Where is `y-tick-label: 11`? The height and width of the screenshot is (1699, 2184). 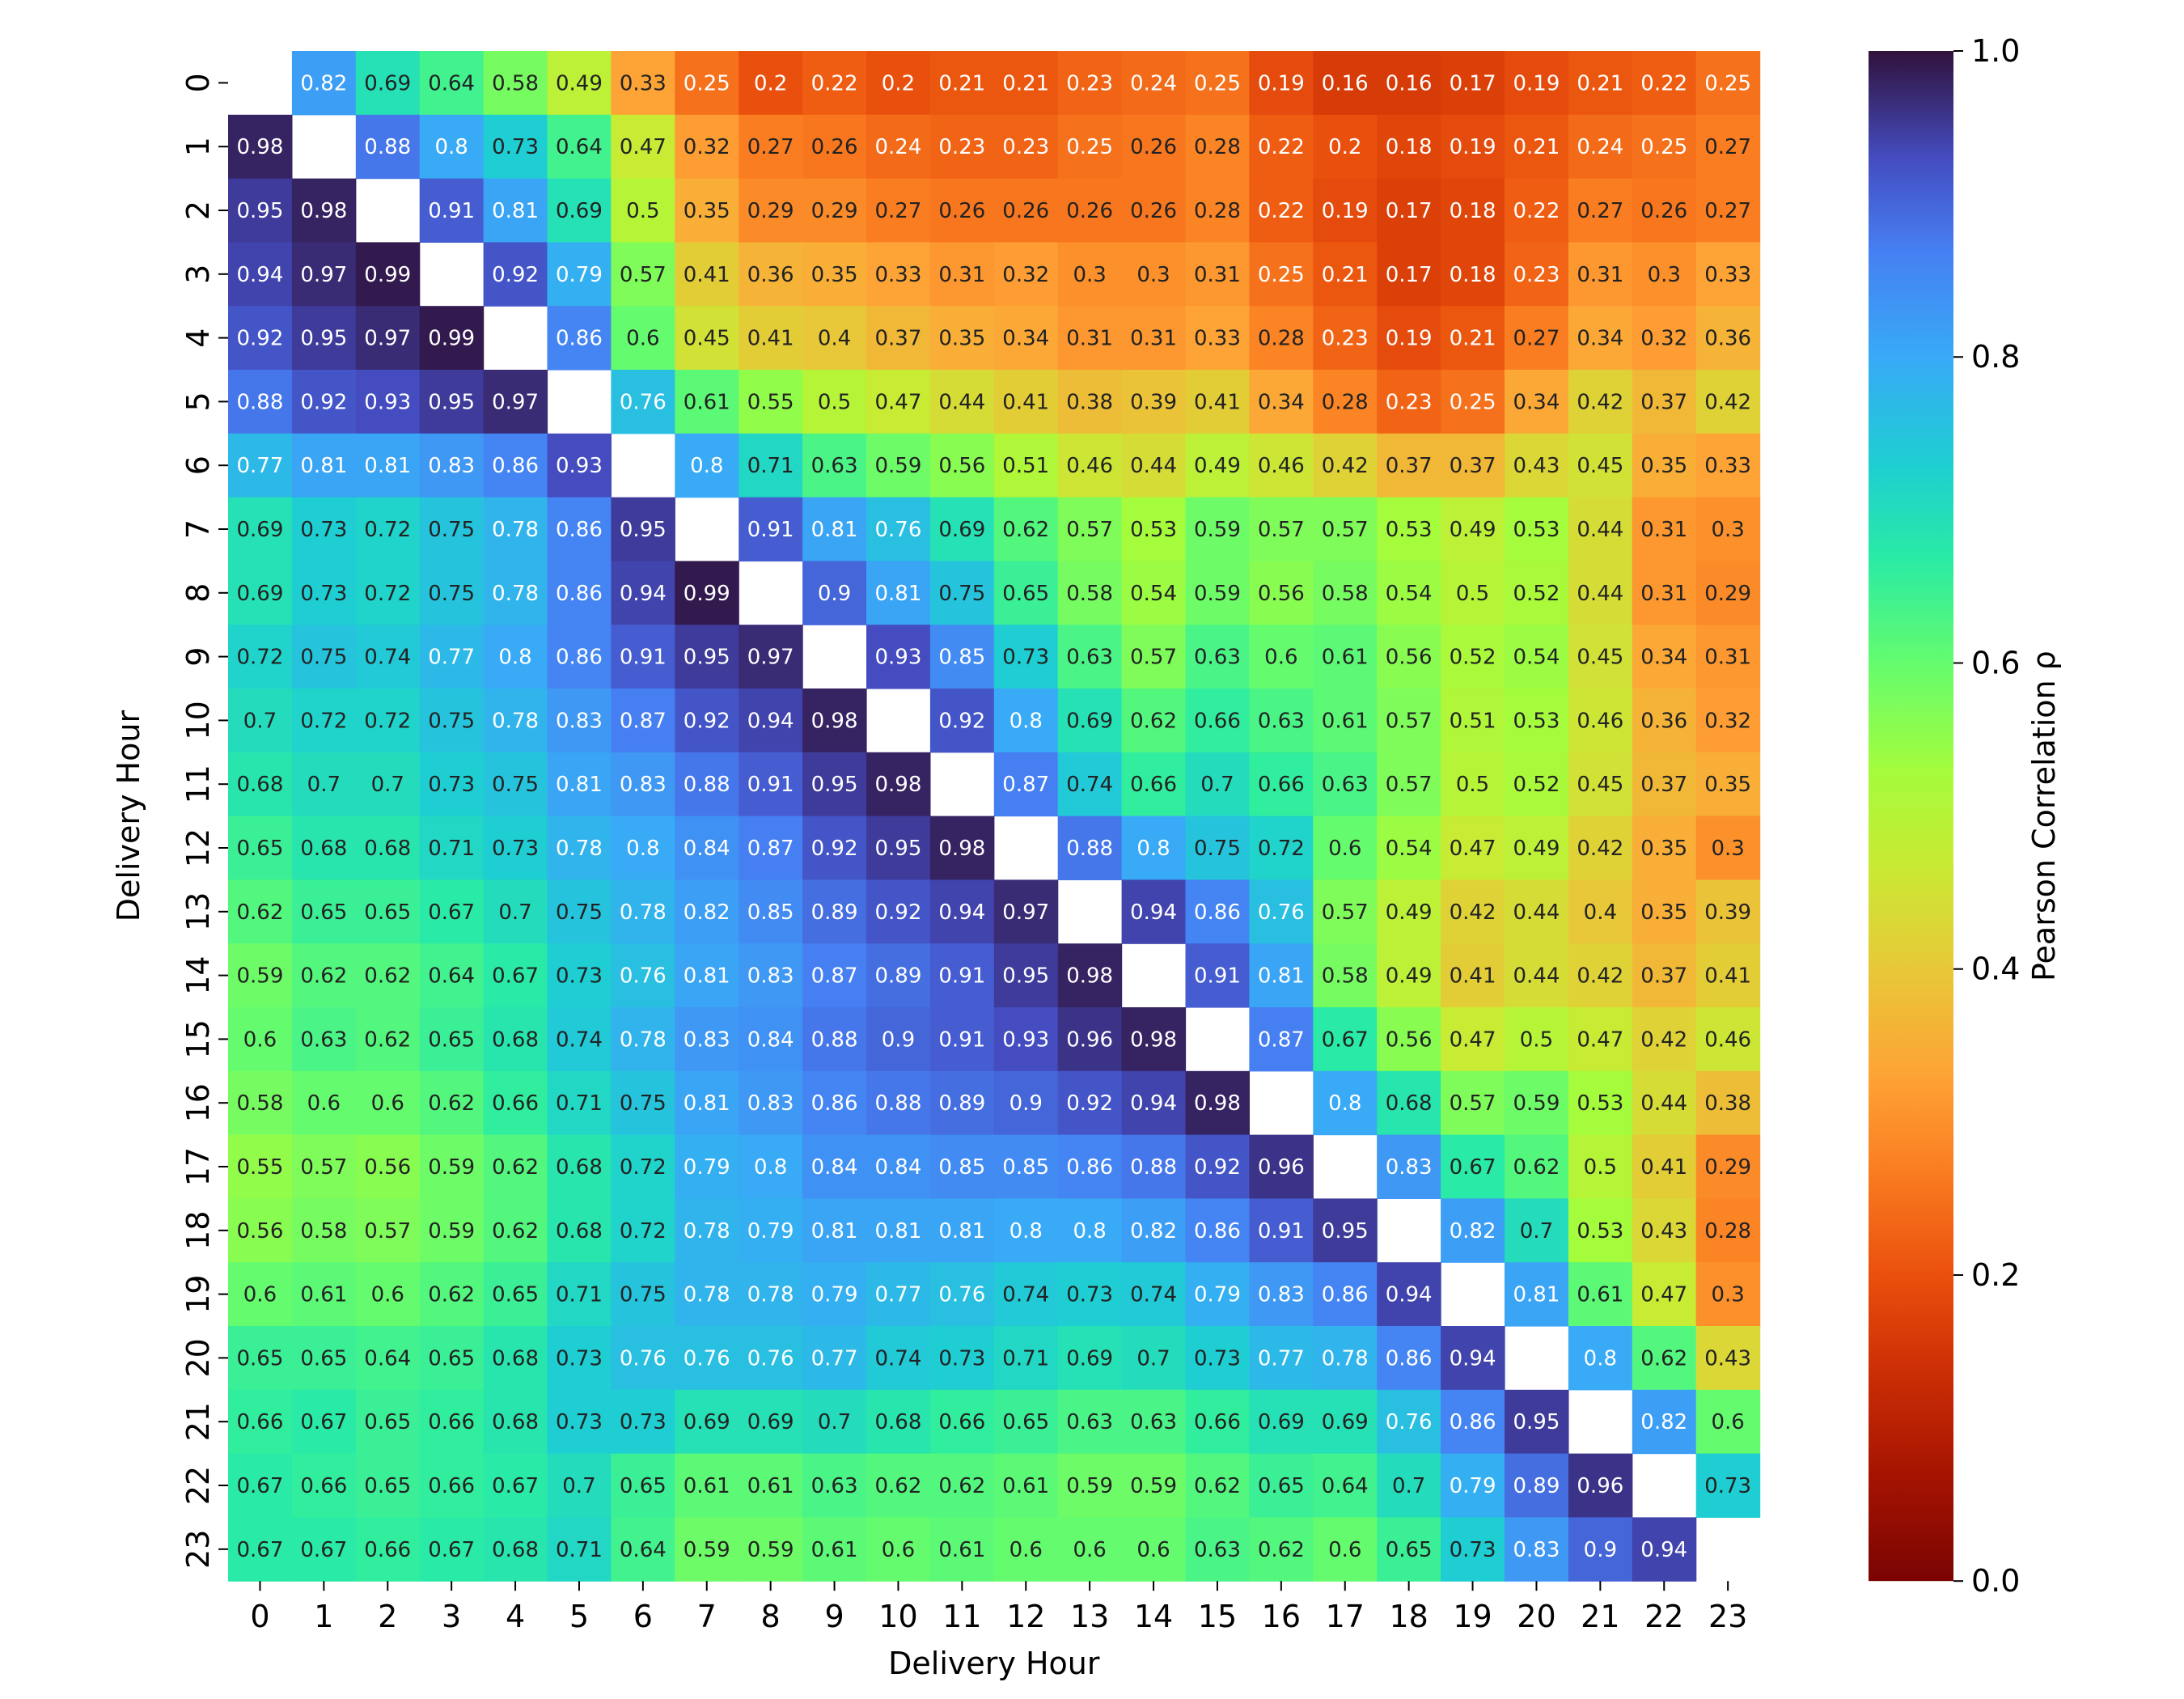
y-tick-label: 11 is located at coordinates (198, 784).